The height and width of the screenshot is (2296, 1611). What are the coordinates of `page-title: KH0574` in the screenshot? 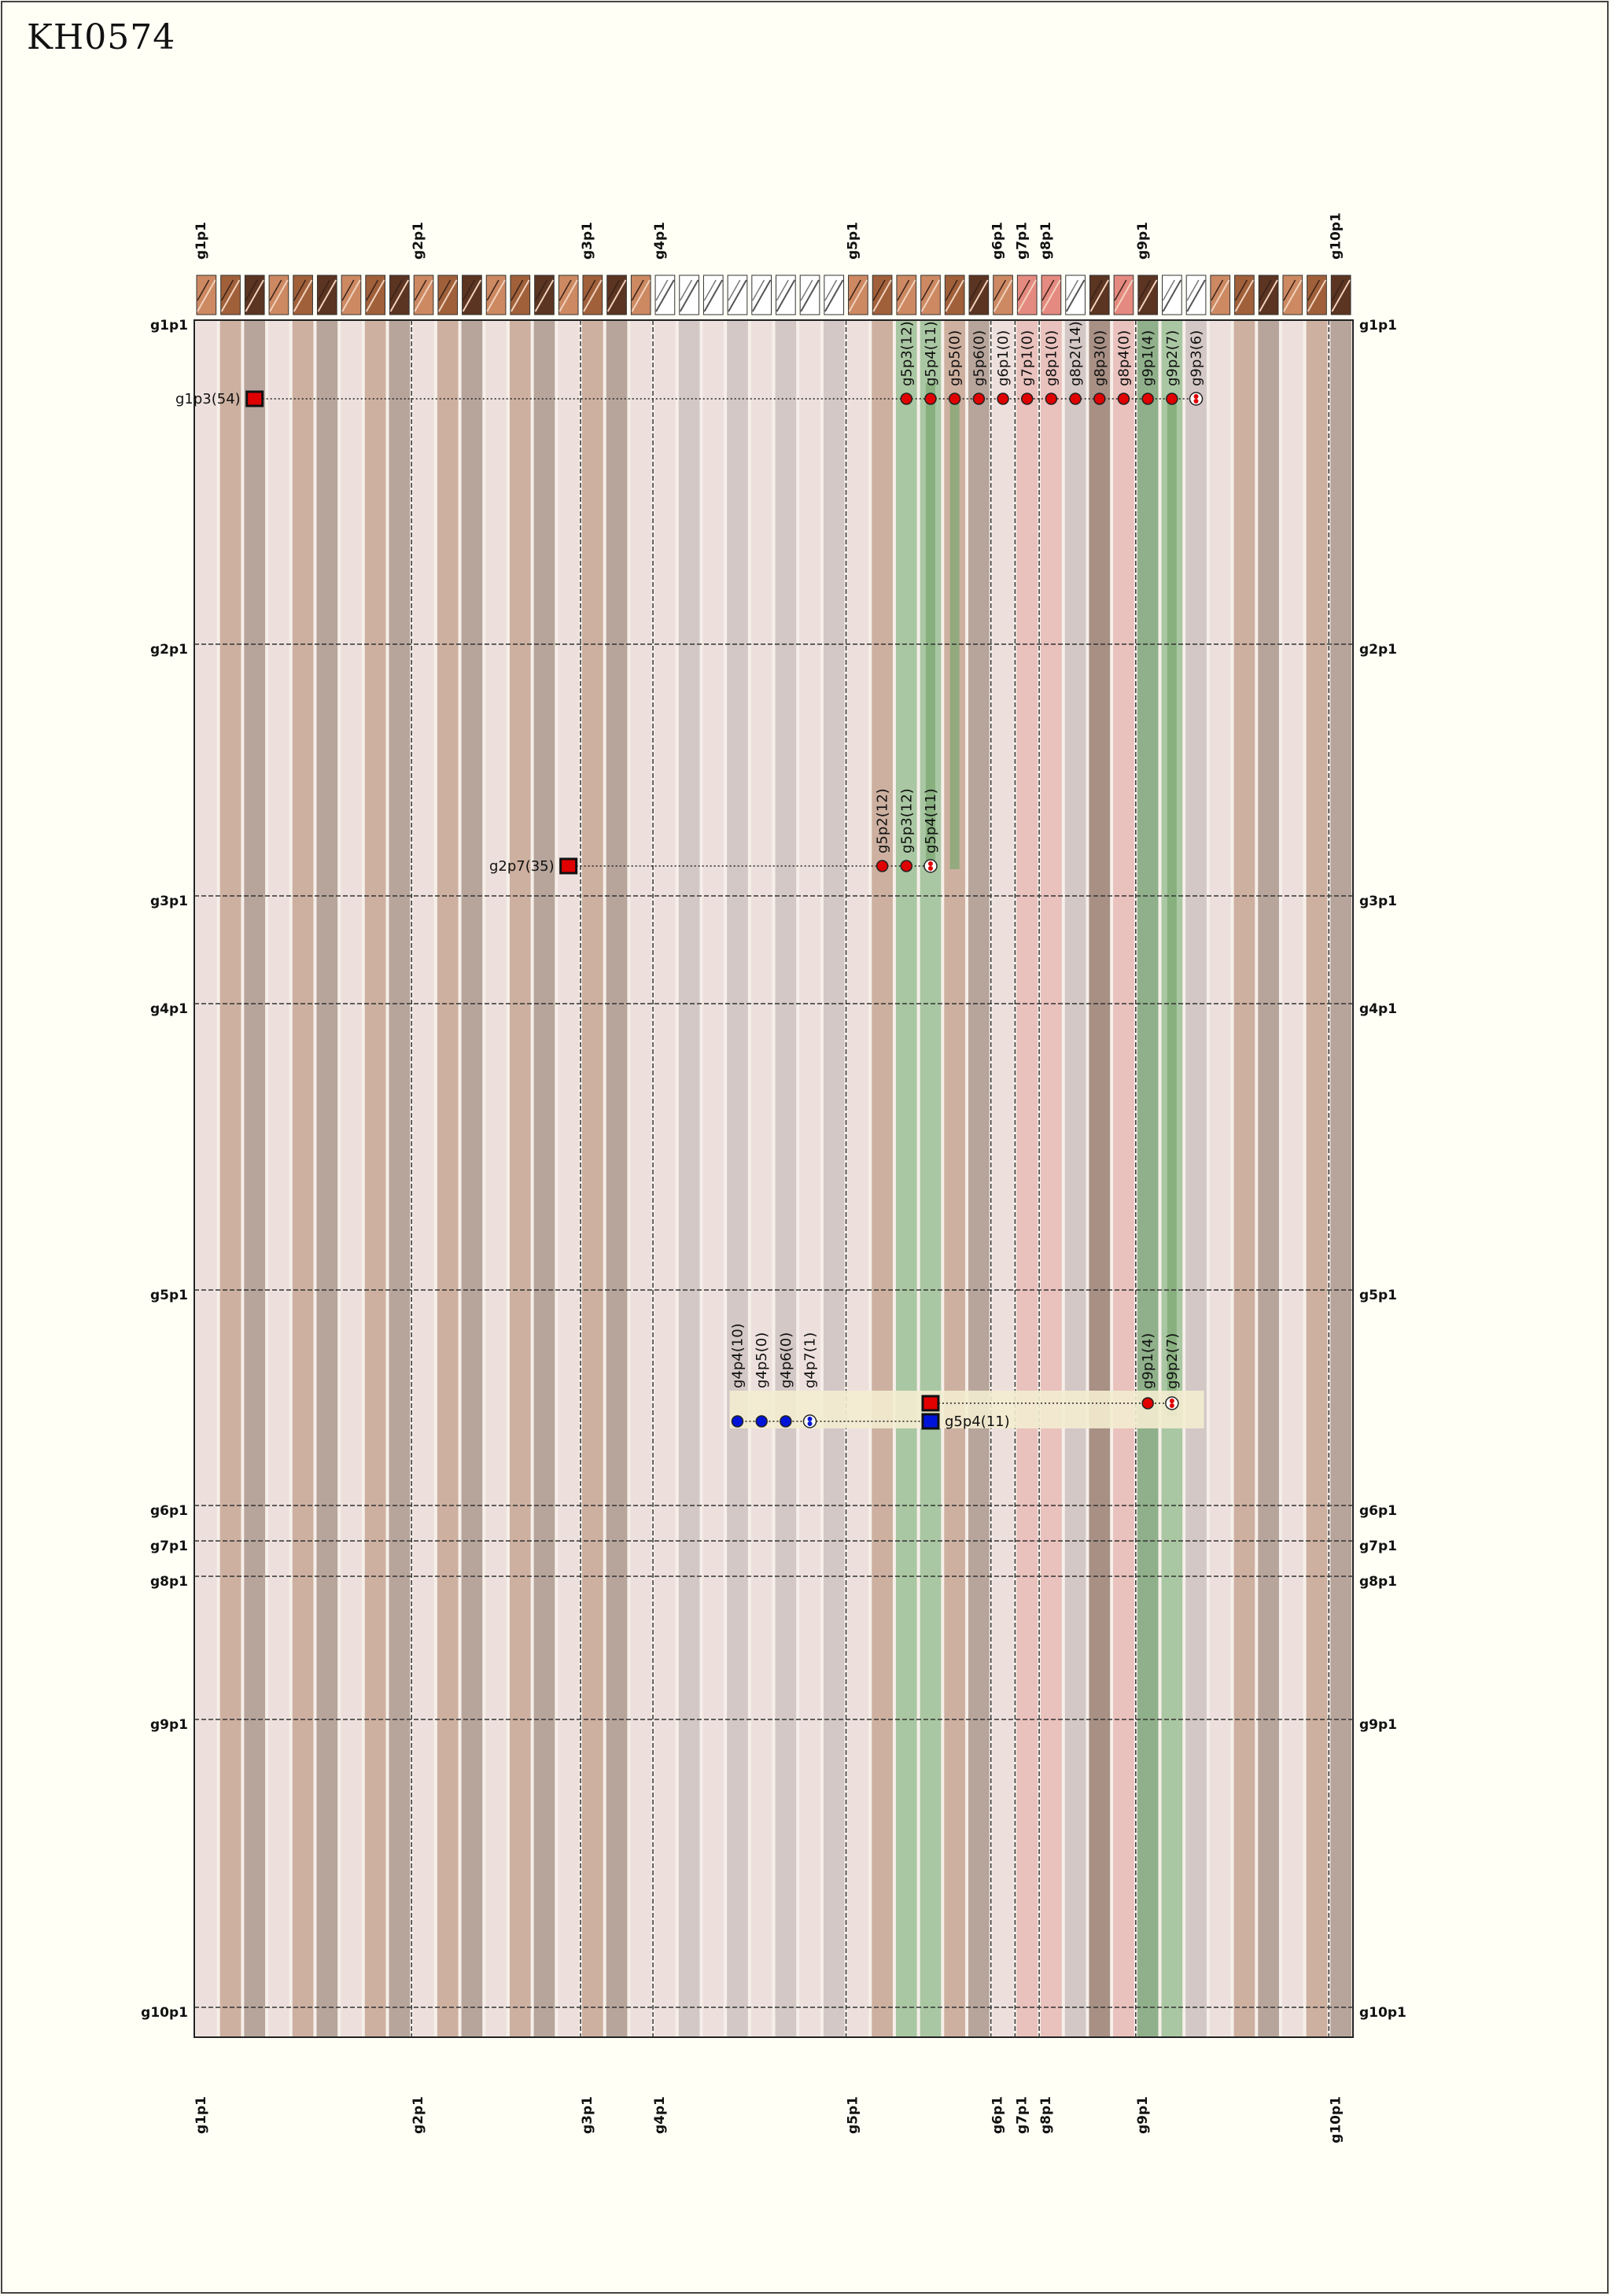 It's located at (101, 37).